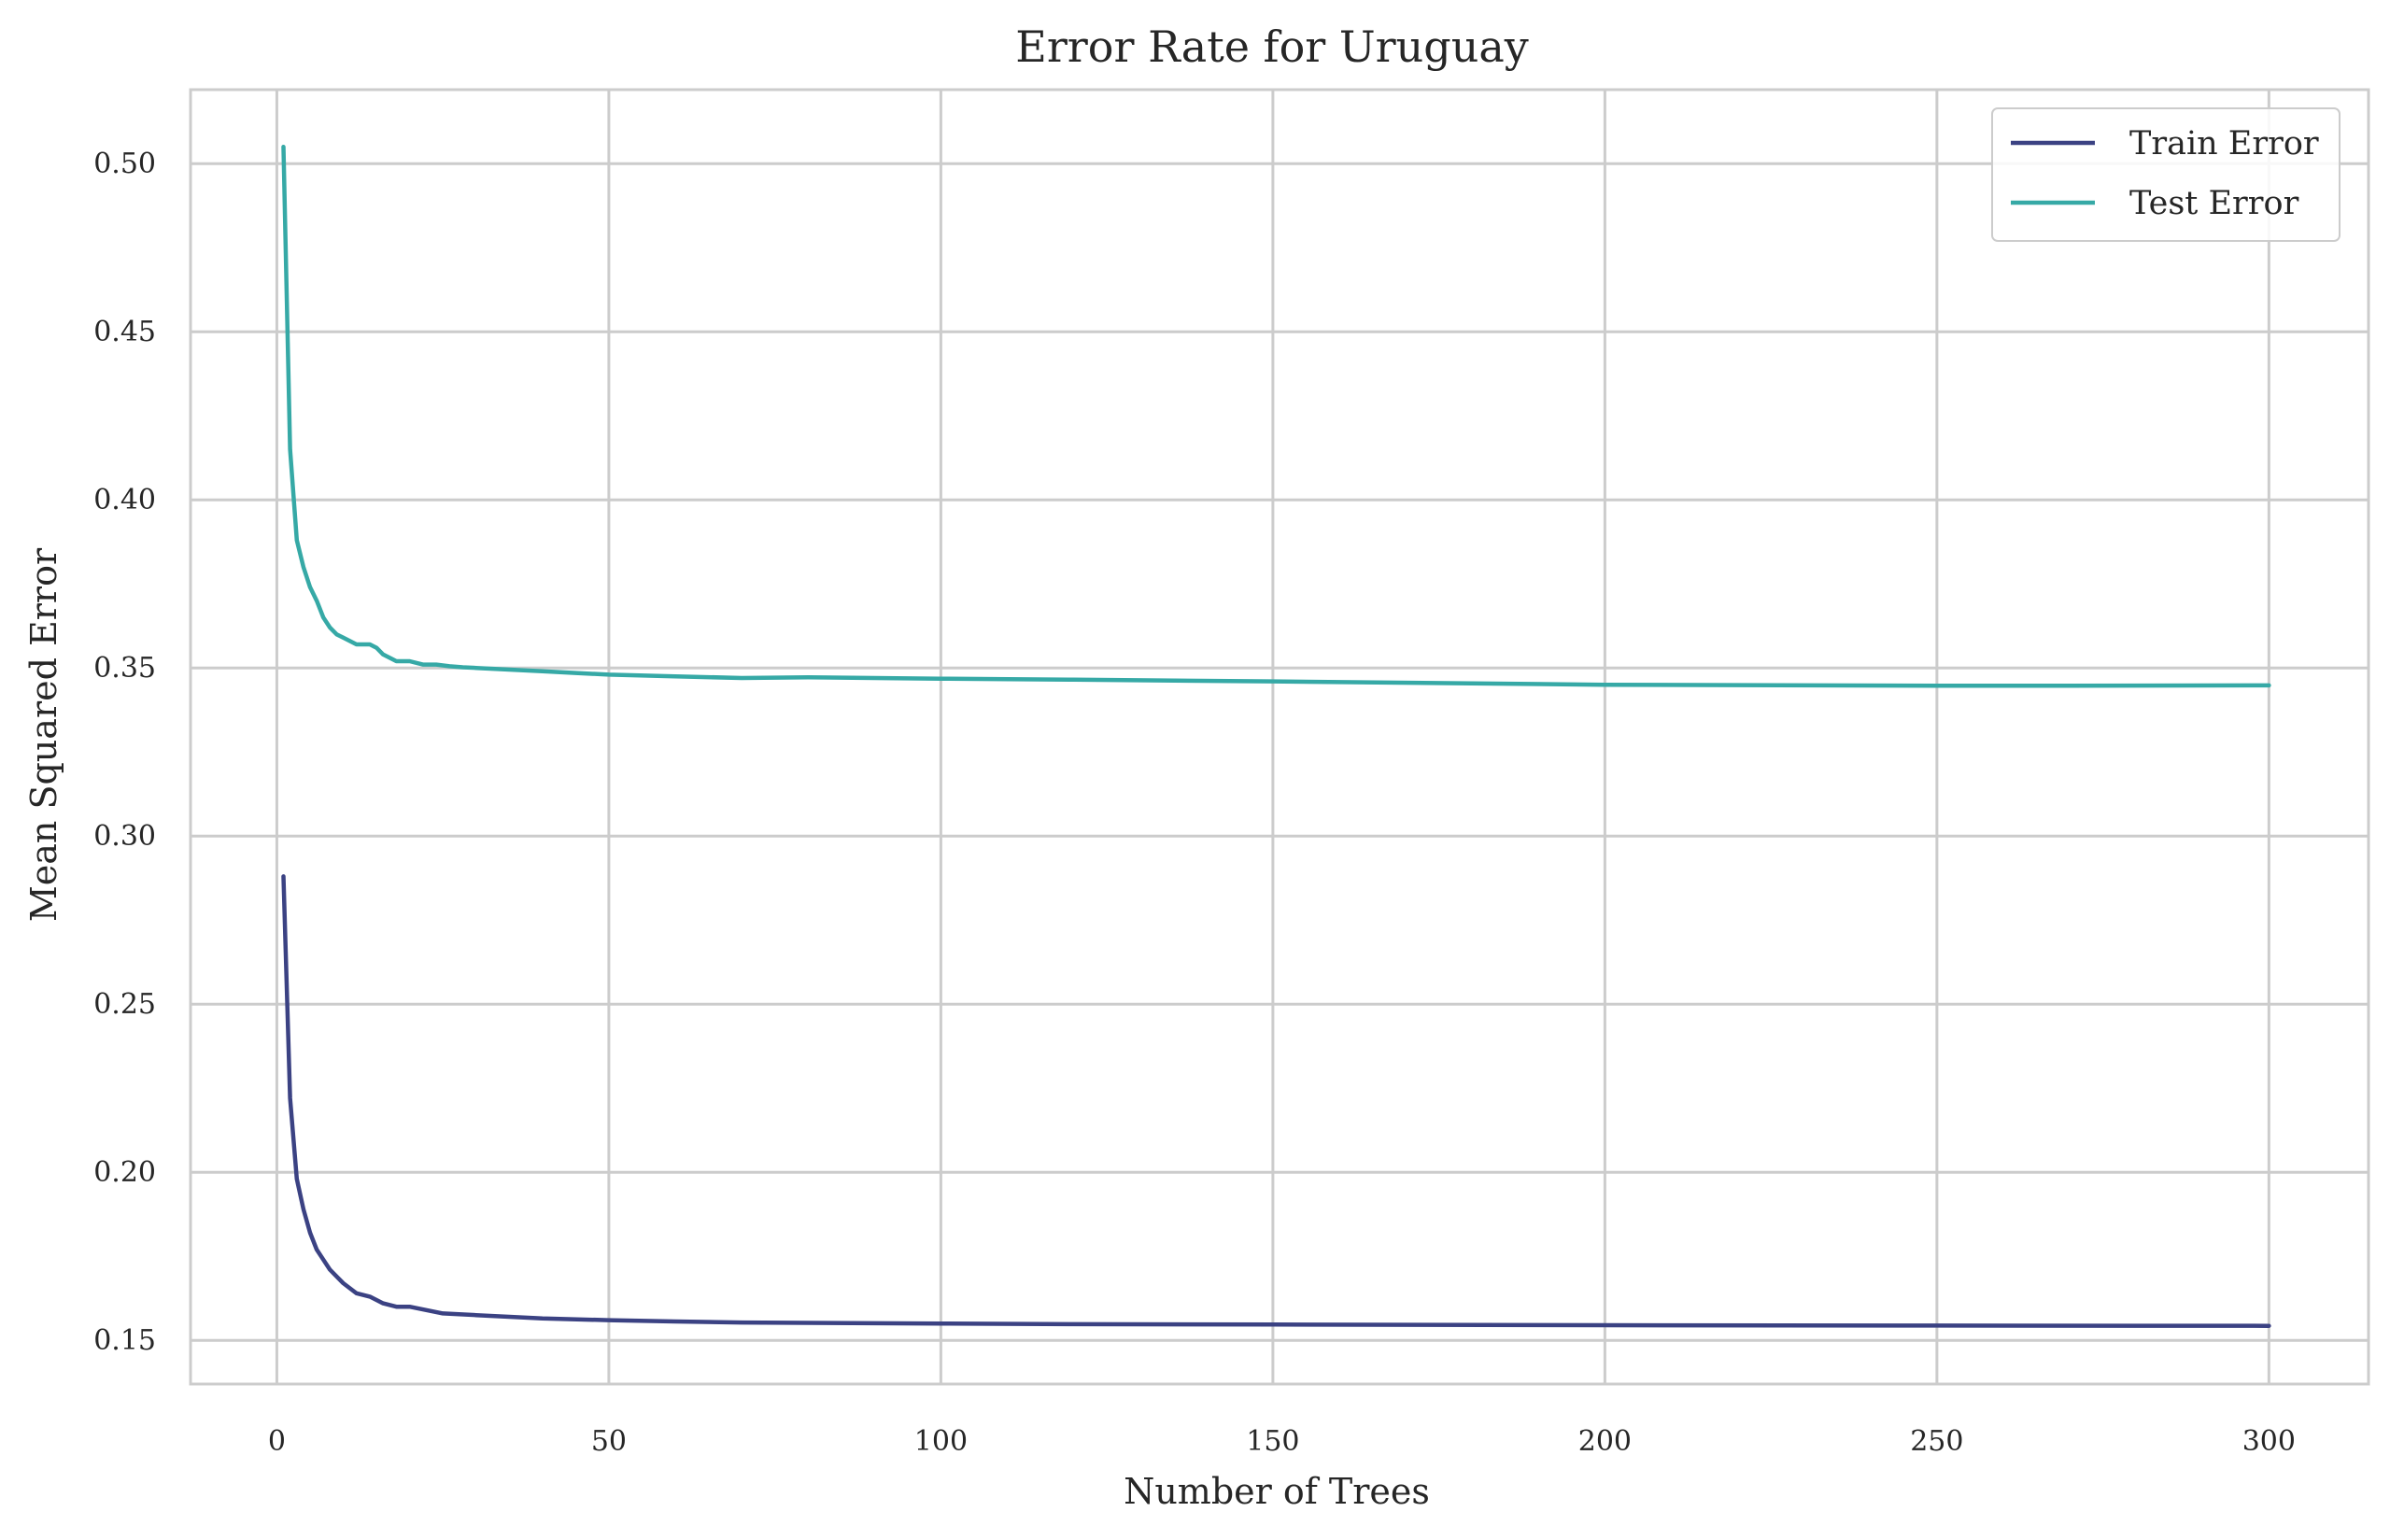 This screenshot has width=2390, height=1540. I want to click on x-tick-label: 100, so click(941, 1441).